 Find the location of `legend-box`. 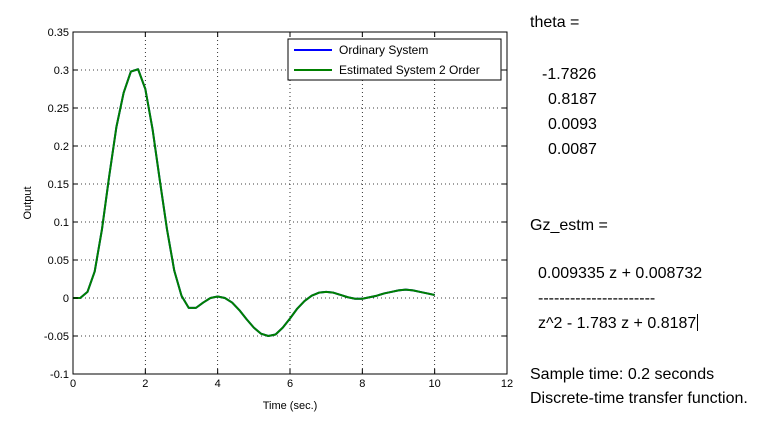

legend-box is located at coordinates (394, 59).